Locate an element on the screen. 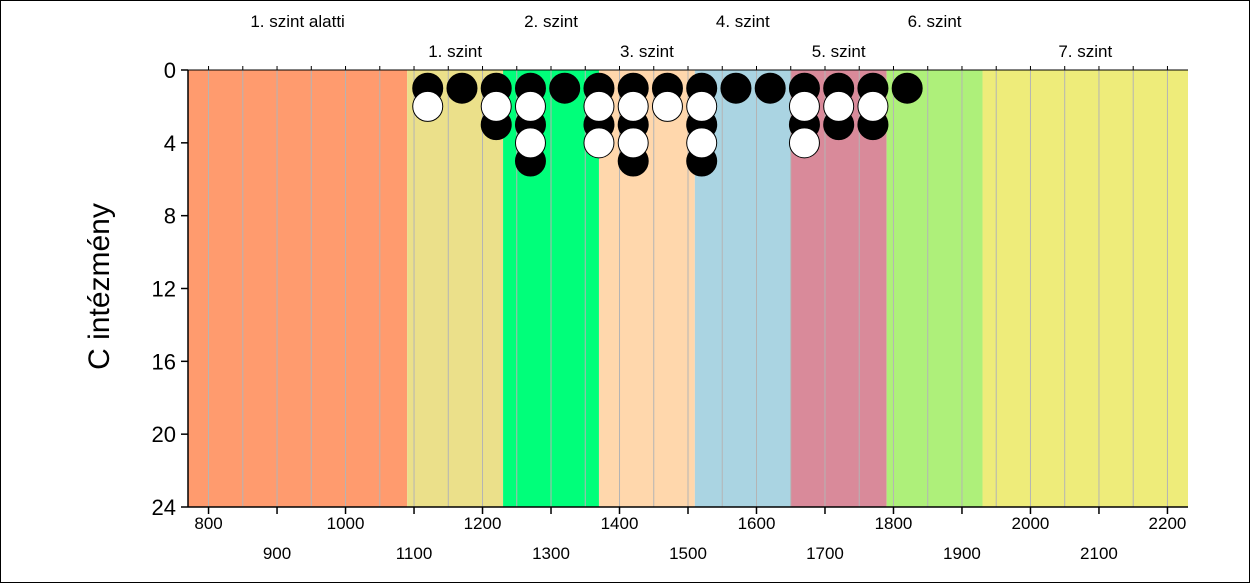  x-tick-label: 1400 is located at coordinates (620, 523).